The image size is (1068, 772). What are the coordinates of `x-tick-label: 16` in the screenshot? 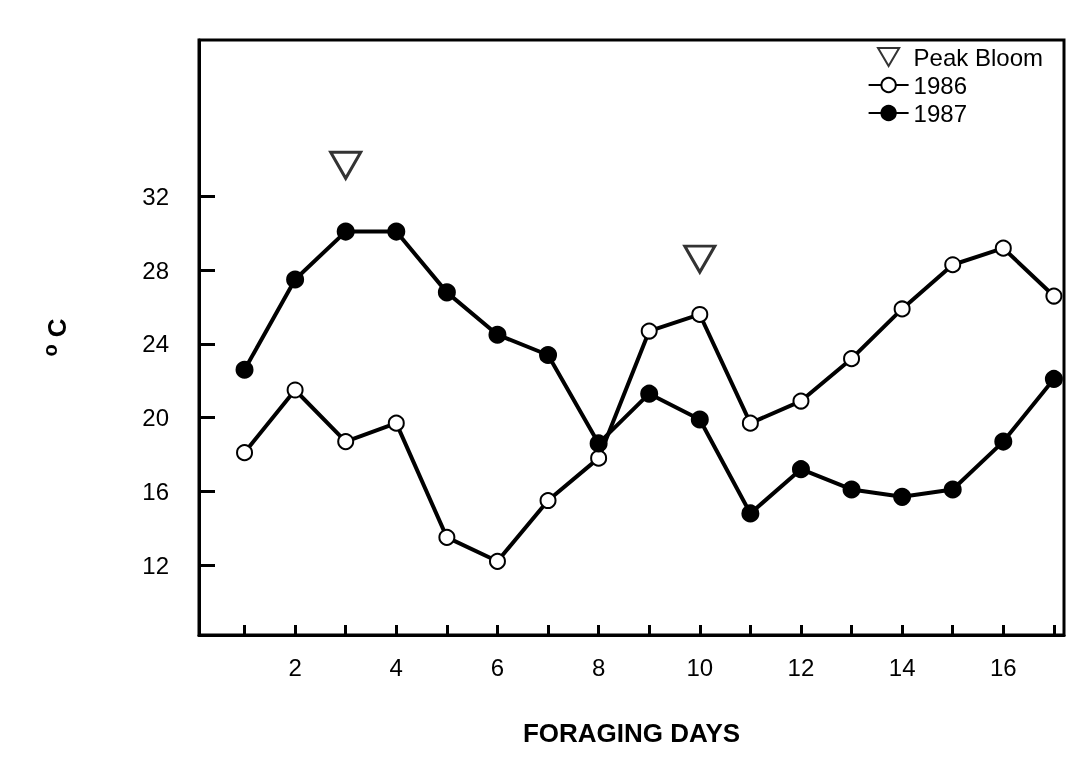 It's located at (1003, 667).